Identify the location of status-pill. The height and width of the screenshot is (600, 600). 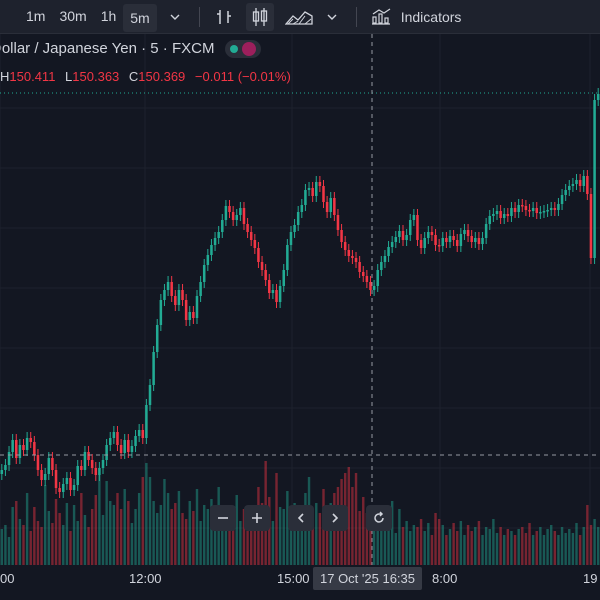
(242, 49).